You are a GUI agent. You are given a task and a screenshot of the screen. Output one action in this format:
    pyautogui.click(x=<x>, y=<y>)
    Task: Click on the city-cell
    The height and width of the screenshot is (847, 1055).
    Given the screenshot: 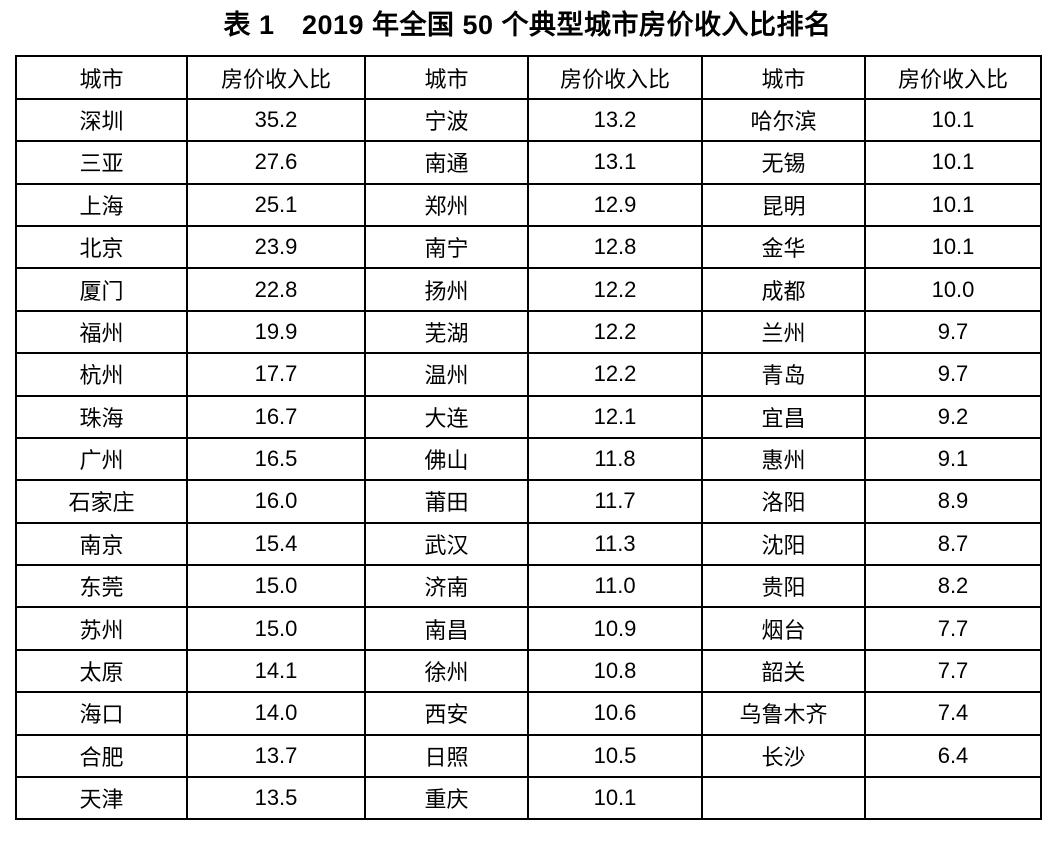 What is the action you would take?
    pyautogui.click(x=783, y=798)
    